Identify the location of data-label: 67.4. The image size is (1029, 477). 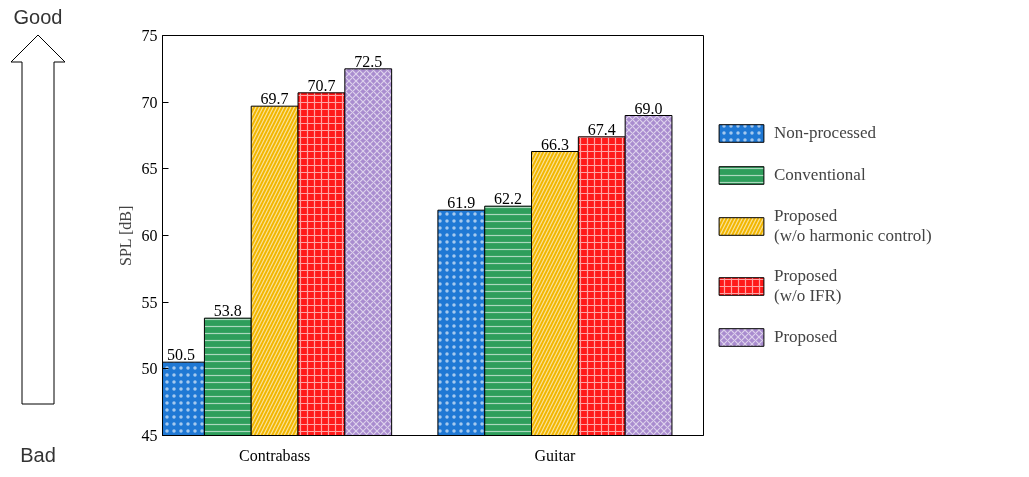
(601, 129).